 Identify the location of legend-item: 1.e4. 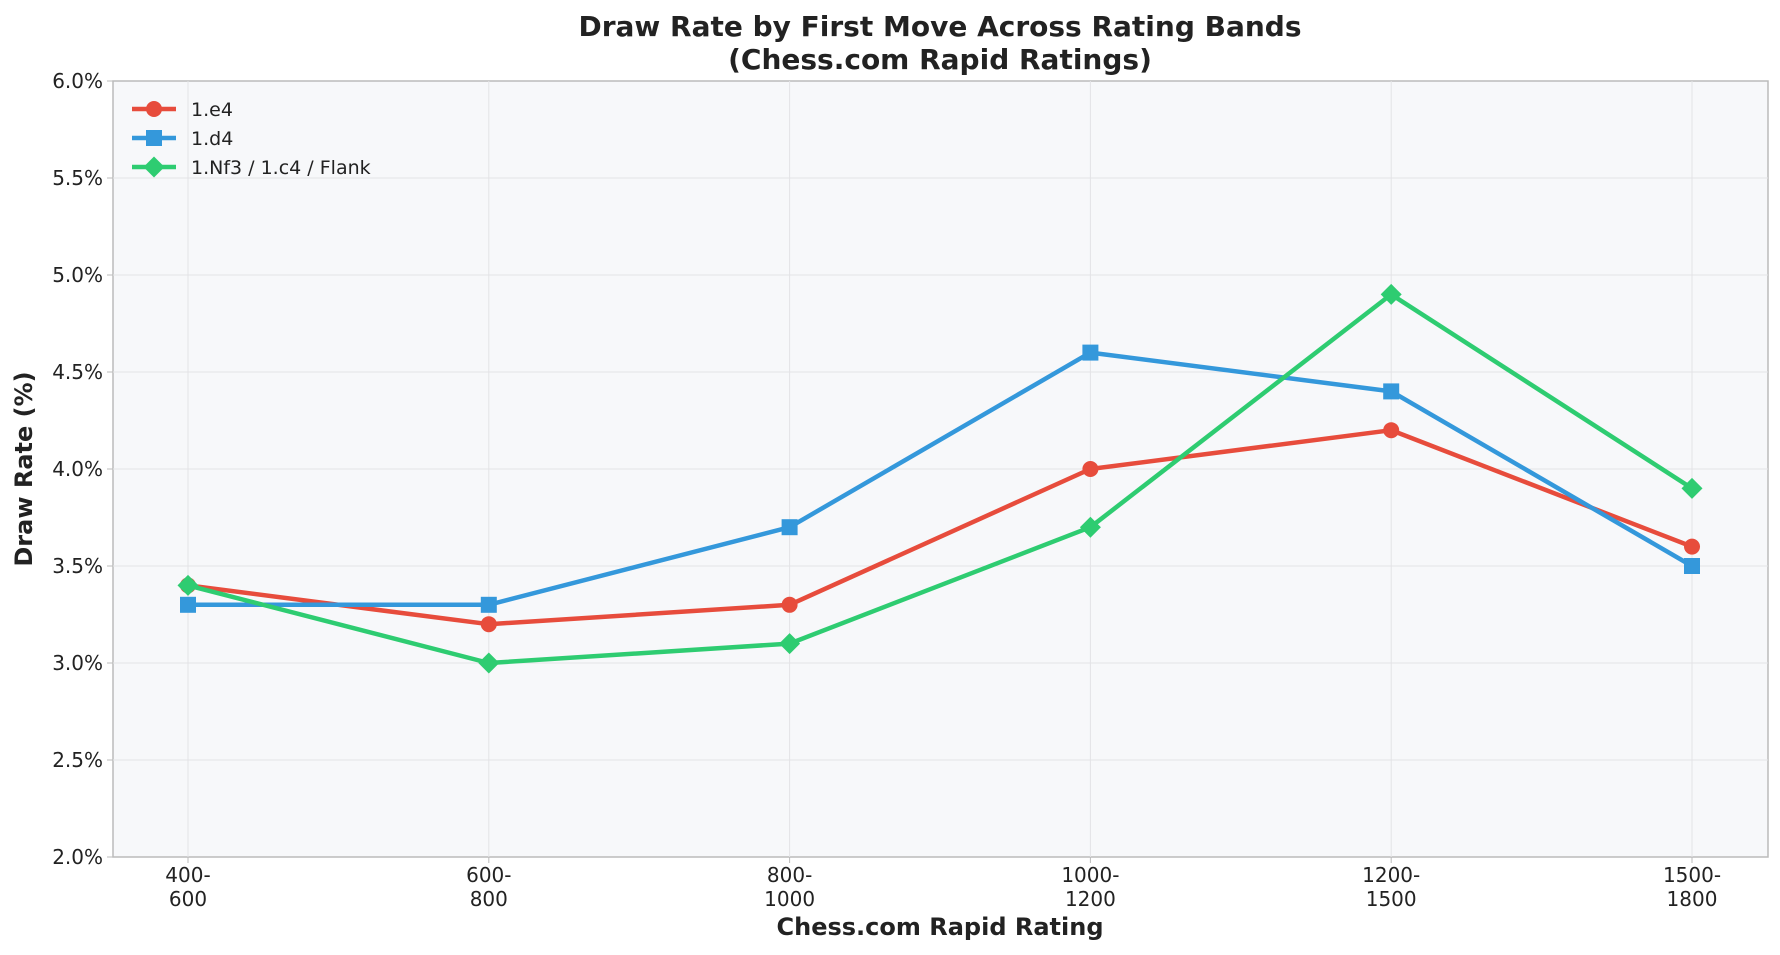
(182, 110).